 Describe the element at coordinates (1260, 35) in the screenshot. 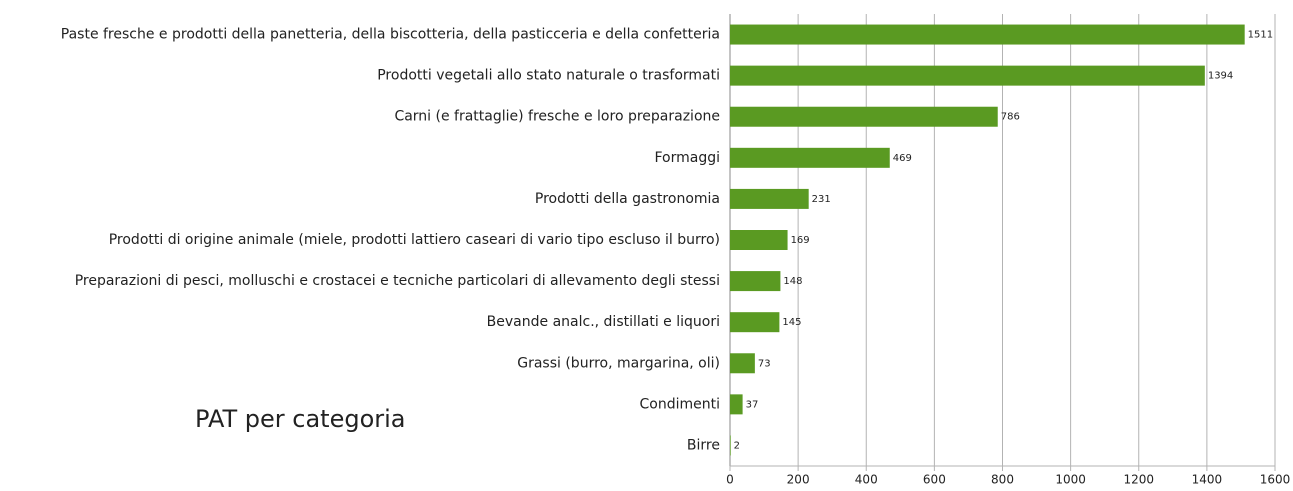

I see `data-label: 1511` at that location.